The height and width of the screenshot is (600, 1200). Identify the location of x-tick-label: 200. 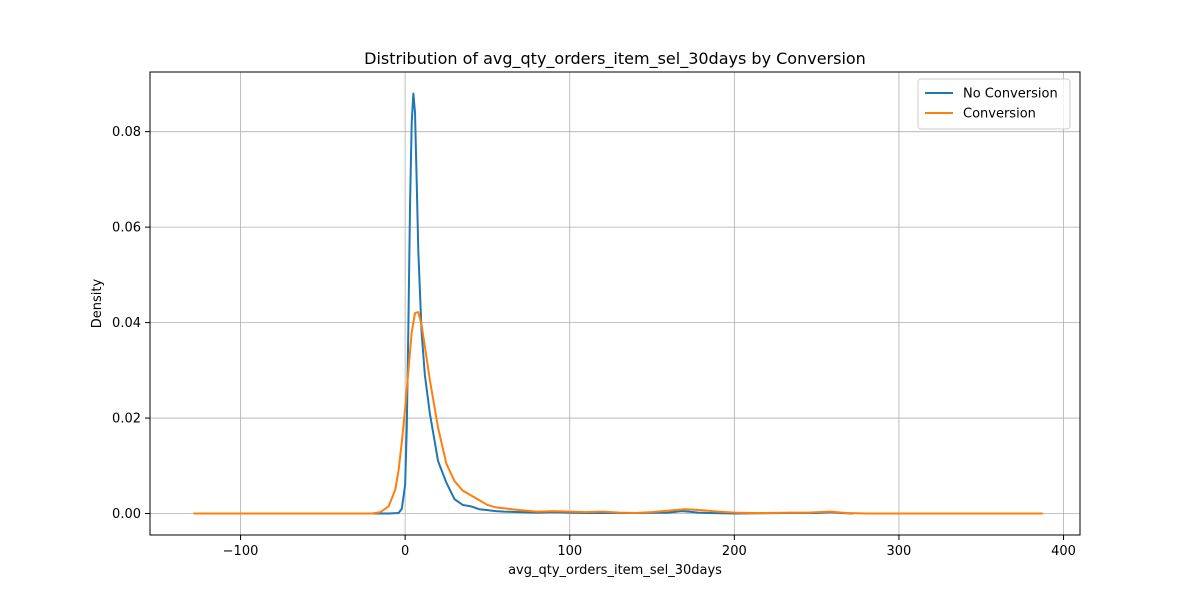
(734, 551).